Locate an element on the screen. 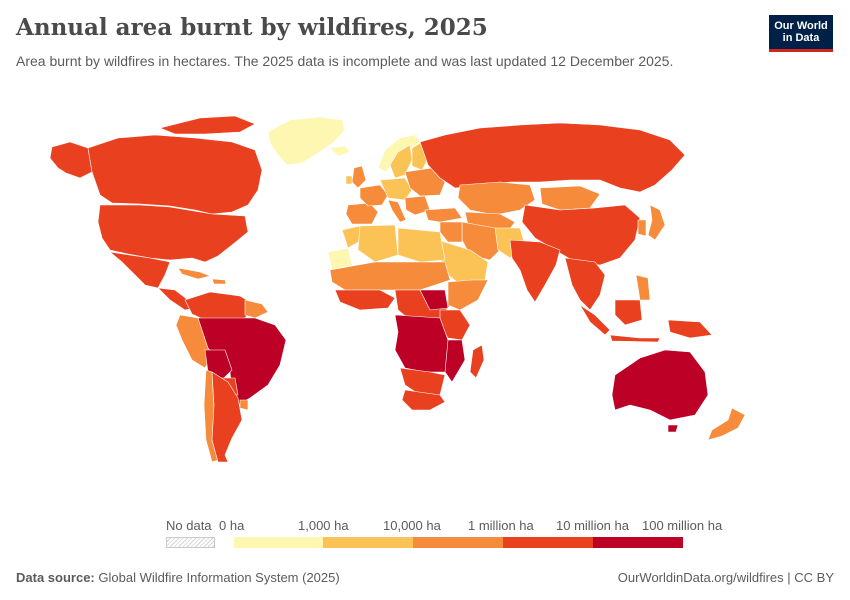 The image size is (850, 600). data-source-label: Data source: is located at coordinates (55, 577).